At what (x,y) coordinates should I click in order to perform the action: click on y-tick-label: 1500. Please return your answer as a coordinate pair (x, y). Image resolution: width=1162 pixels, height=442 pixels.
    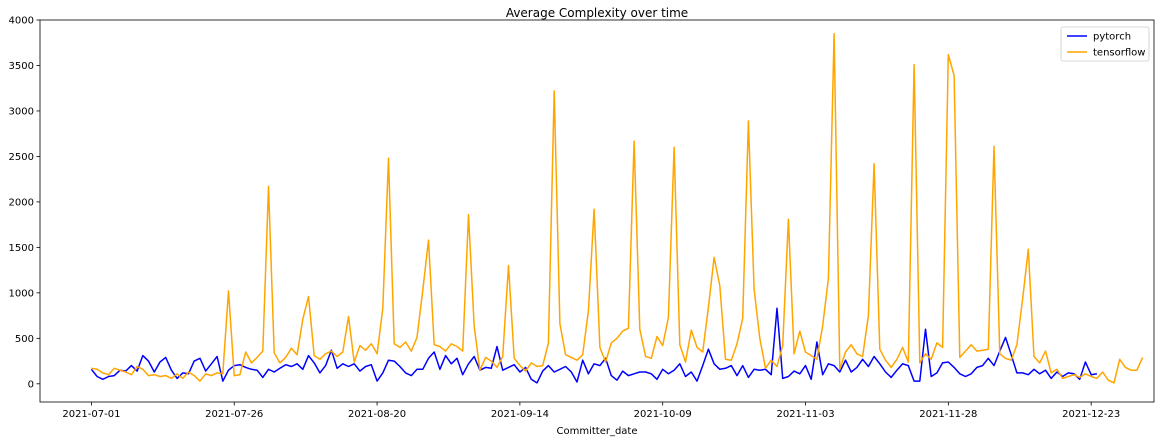
    Looking at the image, I should click on (21, 248).